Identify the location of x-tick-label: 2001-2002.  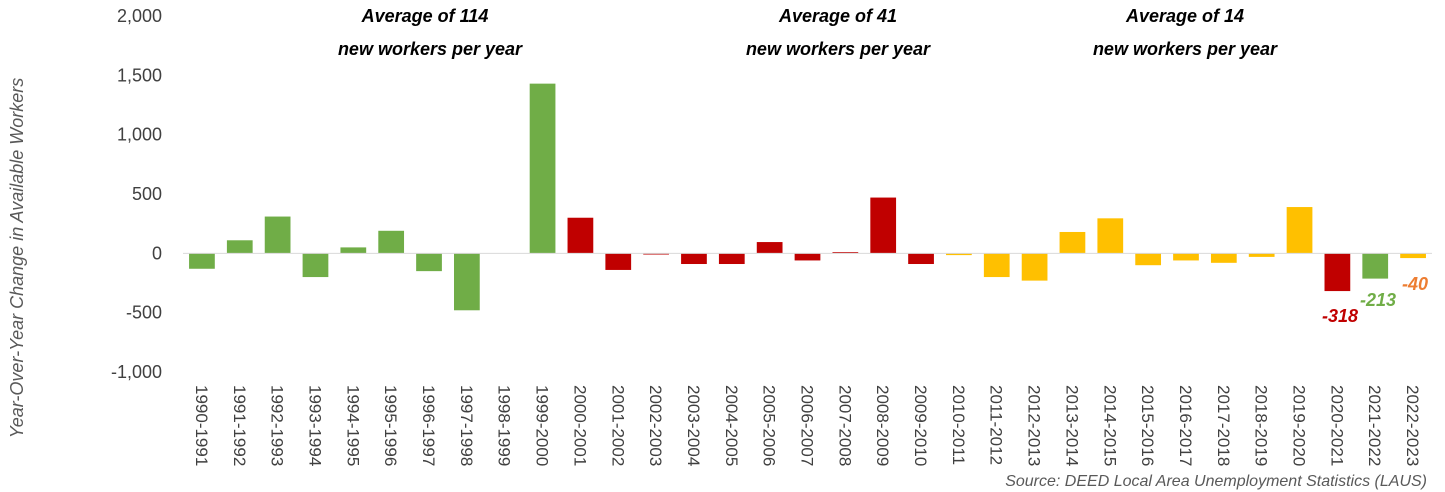
(617, 425).